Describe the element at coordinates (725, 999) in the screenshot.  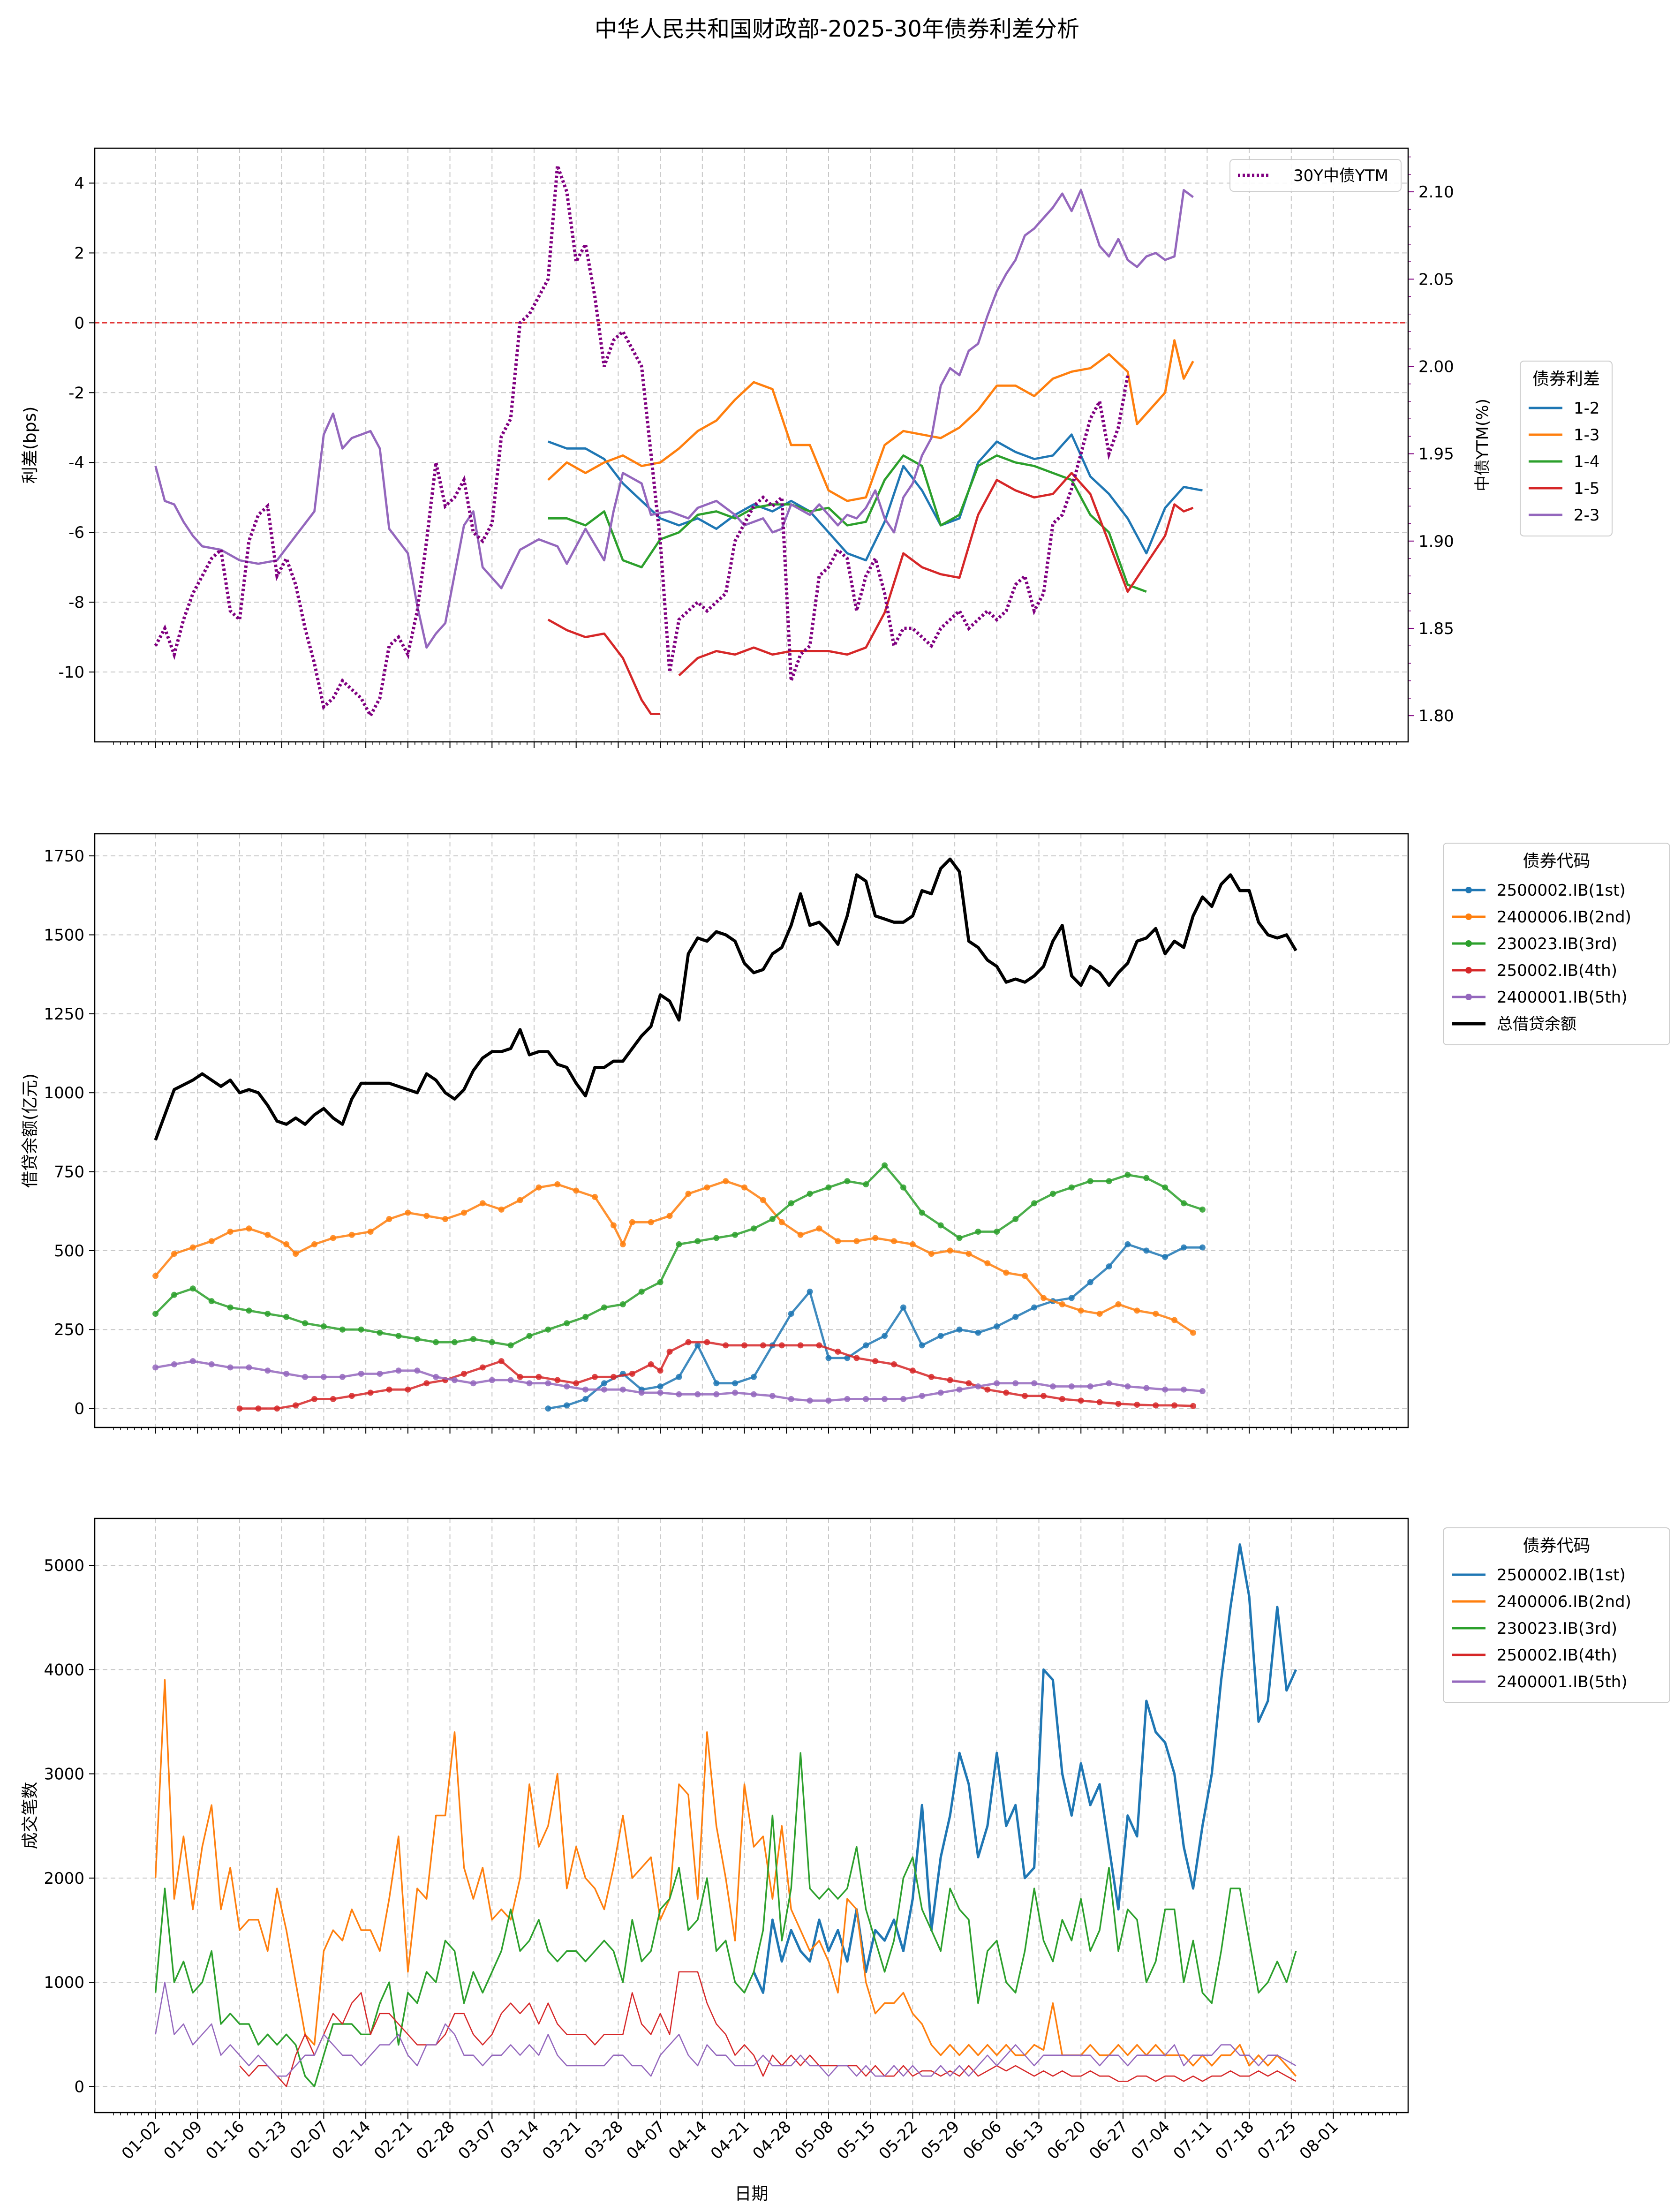
I see `series-line--5` at that location.